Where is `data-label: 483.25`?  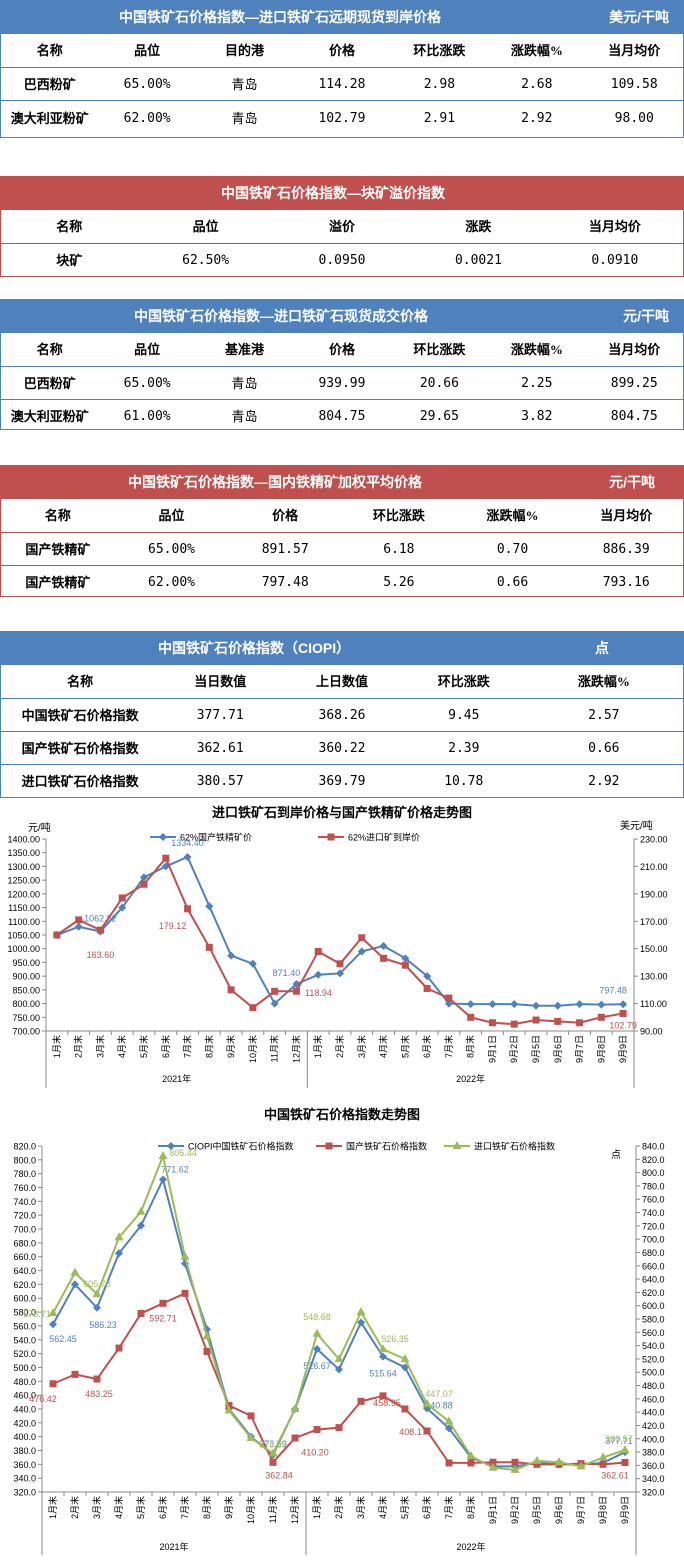 data-label: 483.25 is located at coordinates (99, 1394).